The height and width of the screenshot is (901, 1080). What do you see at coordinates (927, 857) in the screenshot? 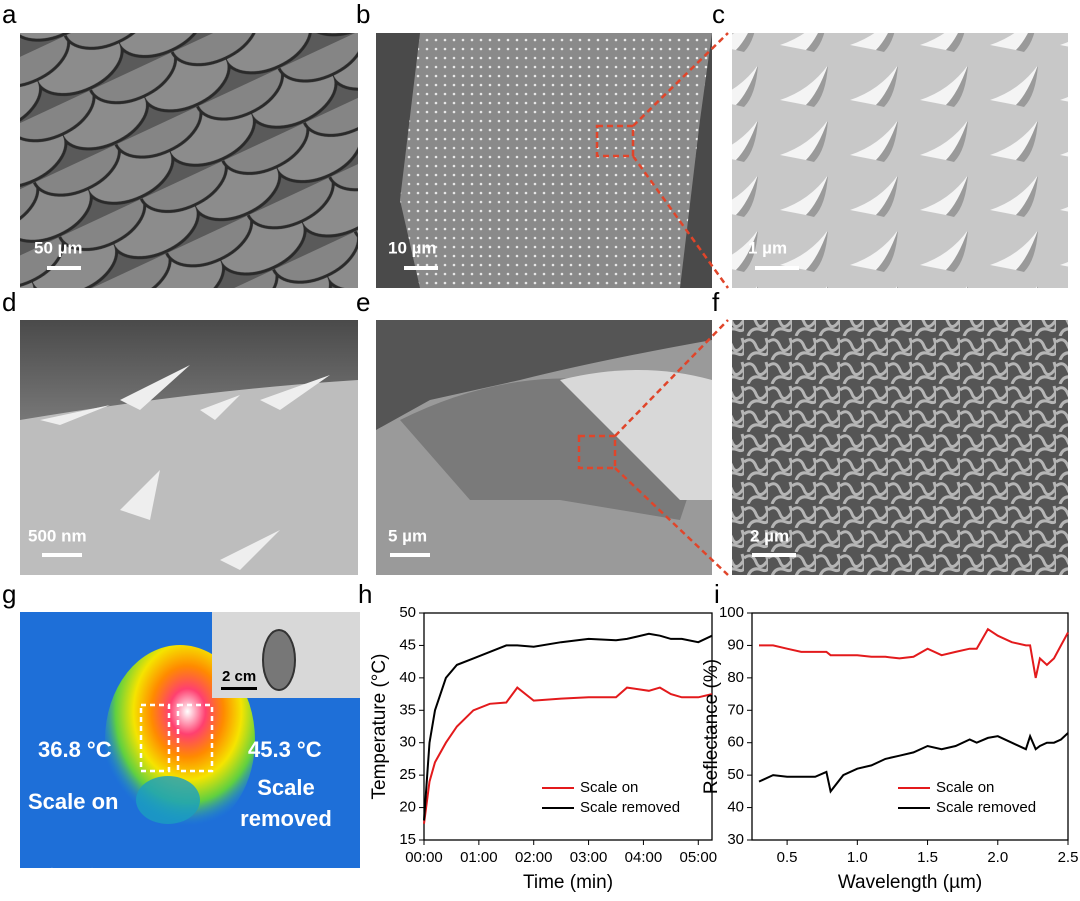
I see `x-tick-label: 1.5` at bounding box center [927, 857].